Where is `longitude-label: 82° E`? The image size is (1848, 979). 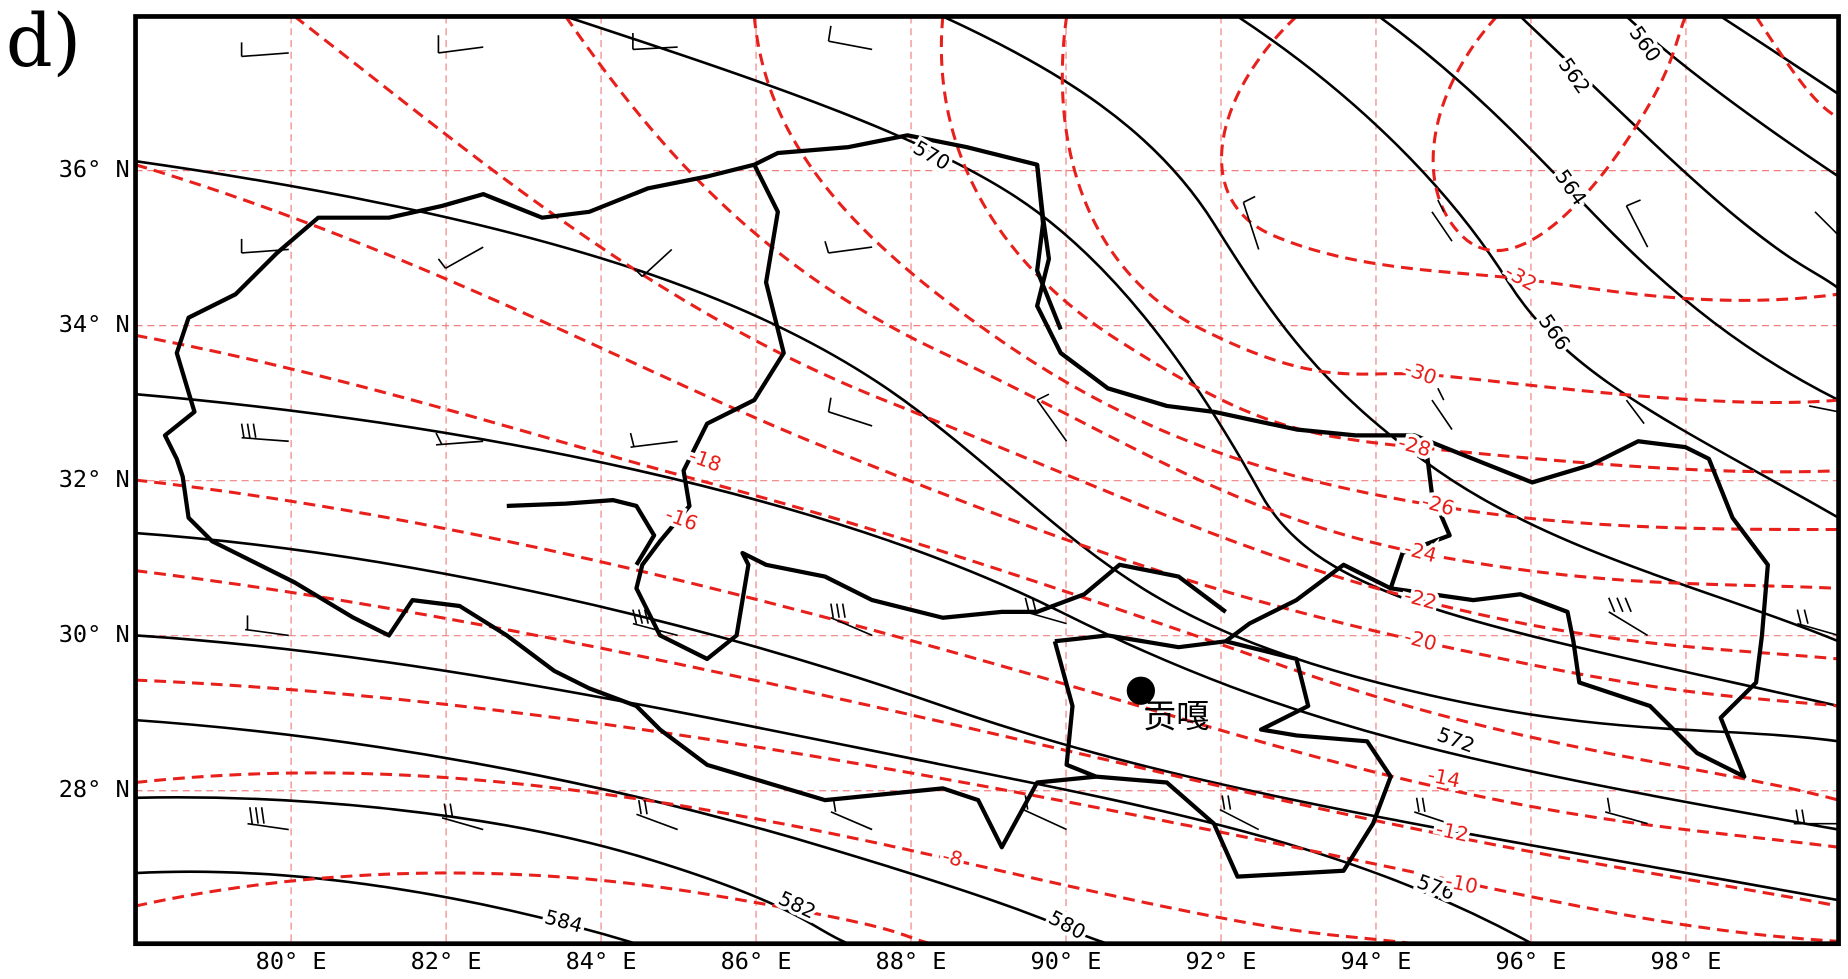 longitude-label: 82° E is located at coordinates (446, 961).